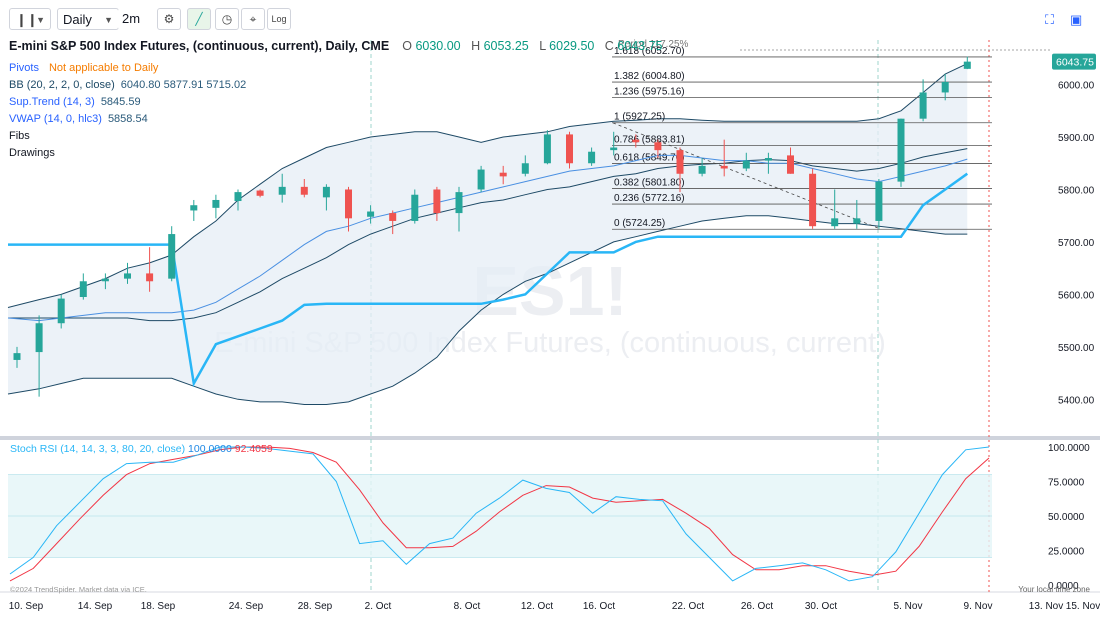 The image size is (1100, 618). I want to click on price-tick-label: 5700.00, so click(1076, 243).